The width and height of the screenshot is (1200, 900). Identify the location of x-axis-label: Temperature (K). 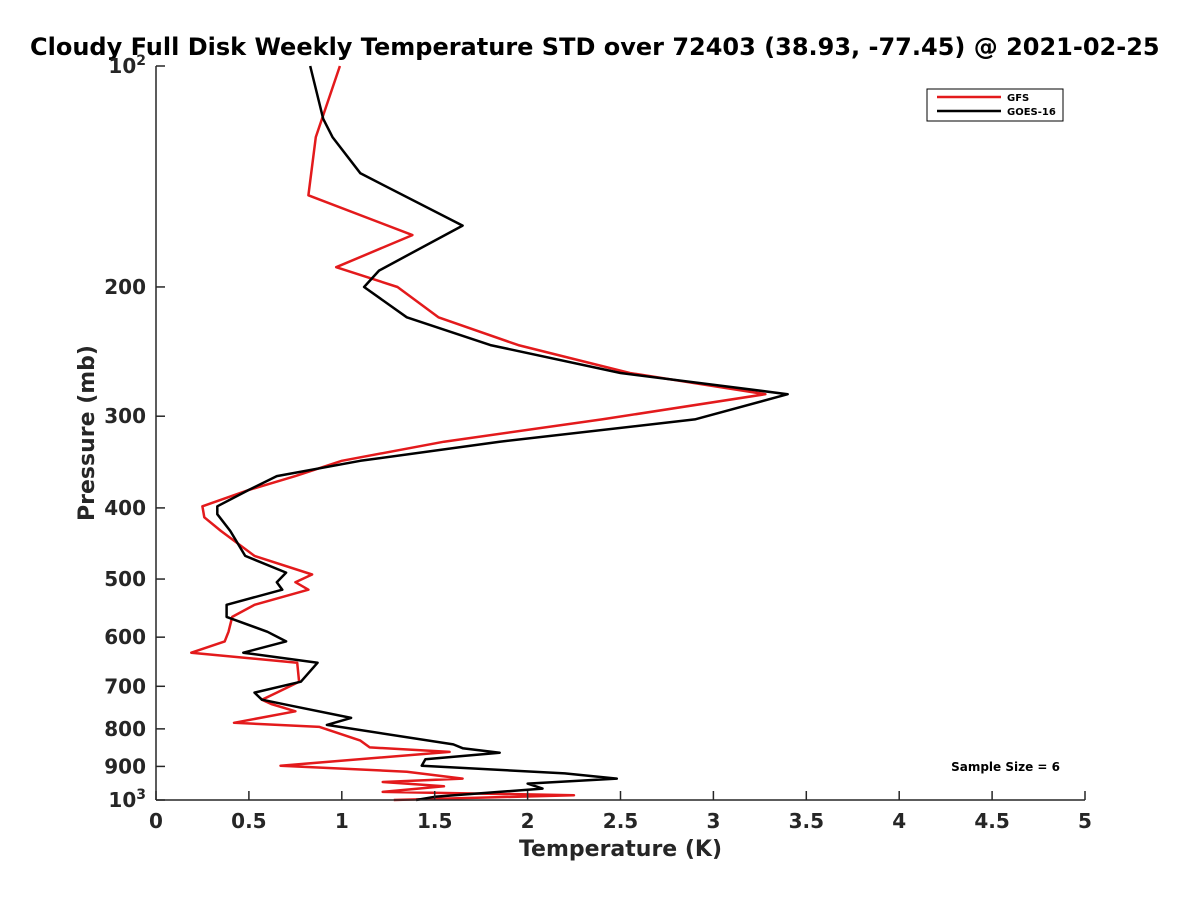
(620, 849).